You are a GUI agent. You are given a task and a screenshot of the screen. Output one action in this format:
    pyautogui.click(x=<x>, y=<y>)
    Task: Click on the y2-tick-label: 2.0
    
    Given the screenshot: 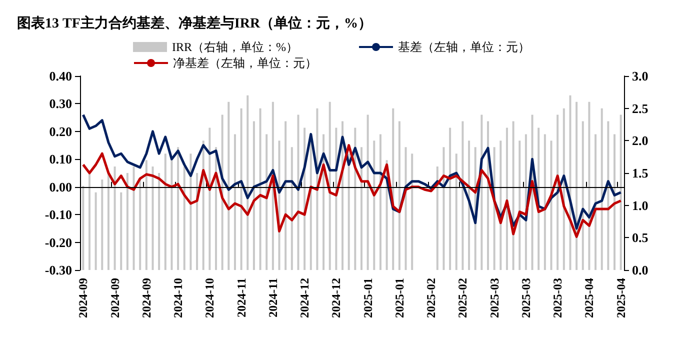 What is the action you would take?
    pyautogui.click(x=640, y=140)
    